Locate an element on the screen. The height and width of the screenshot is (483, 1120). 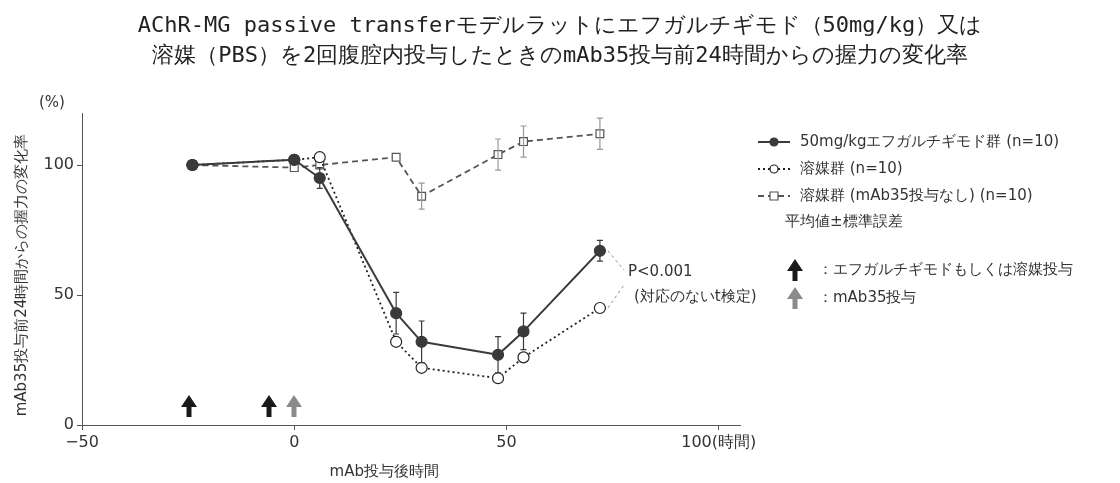
text: 平均値±標準誤差 is located at coordinates (844, 220).